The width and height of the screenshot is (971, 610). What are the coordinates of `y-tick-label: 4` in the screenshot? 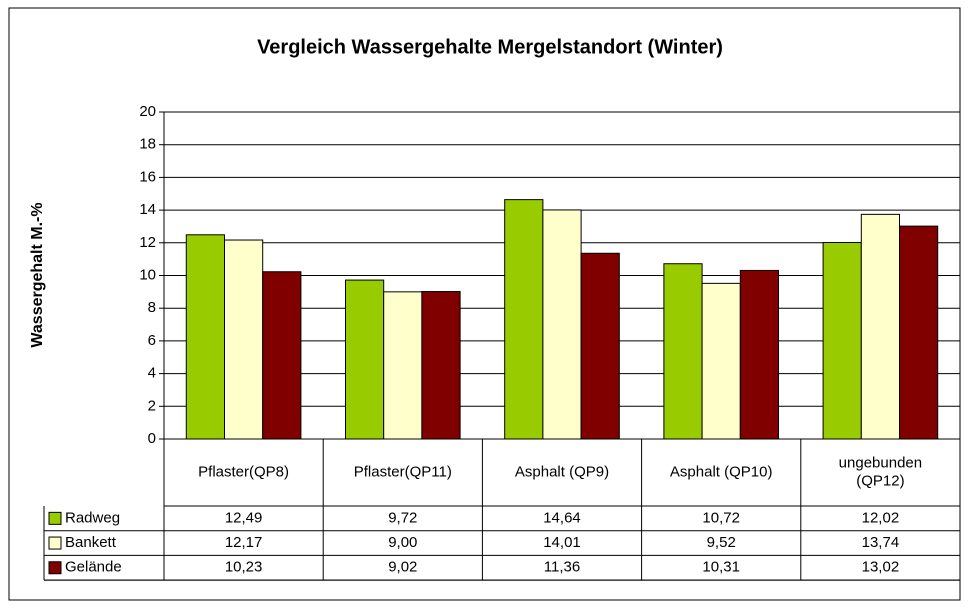 It's located at (152, 373).